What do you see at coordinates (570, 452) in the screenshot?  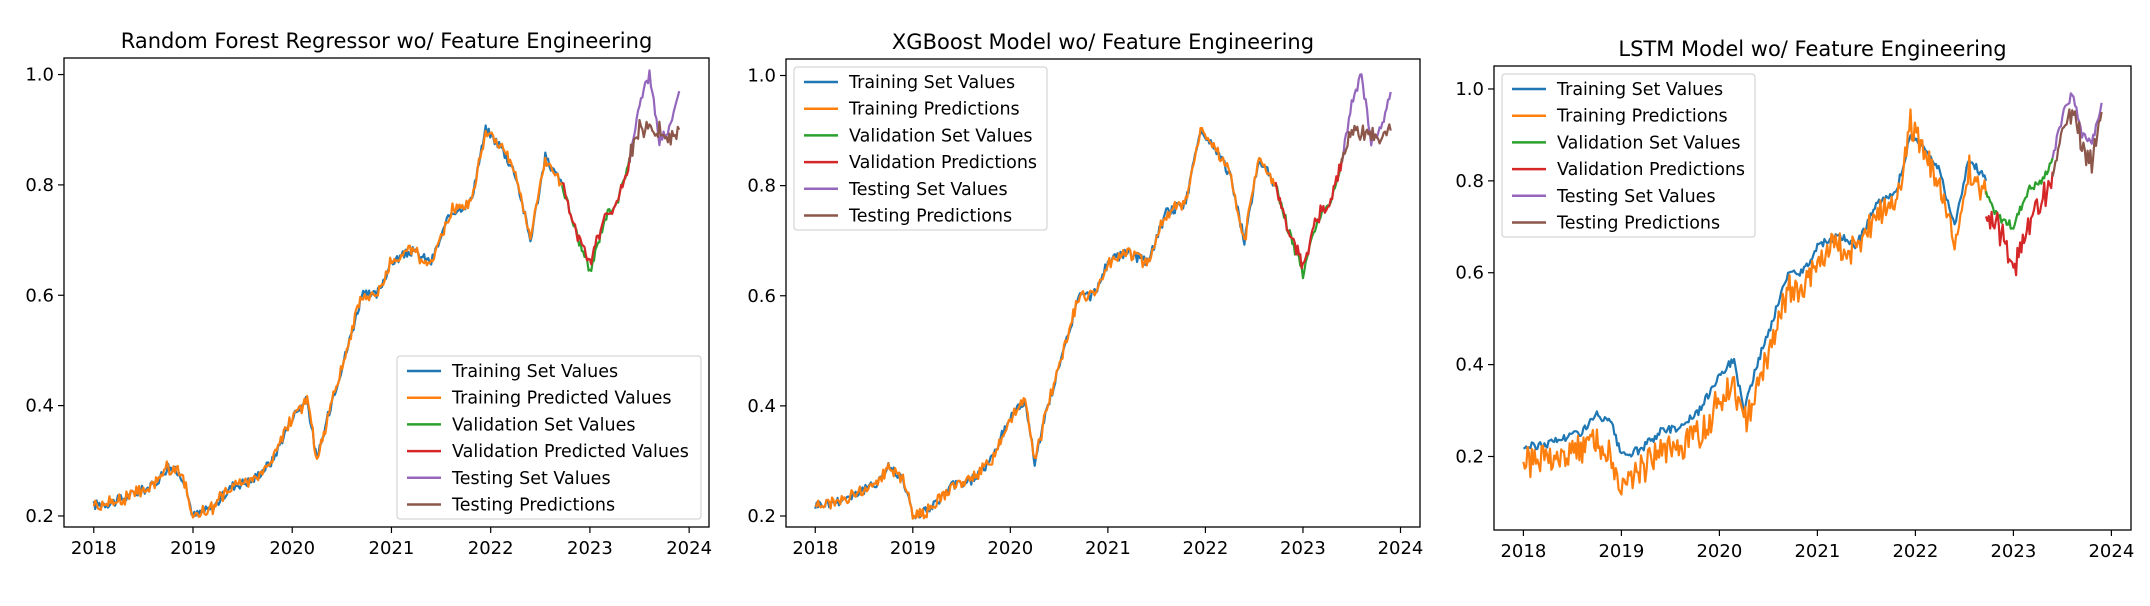 I see `legend-label: Validation Predicted Values` at bounding box center [570, 452].